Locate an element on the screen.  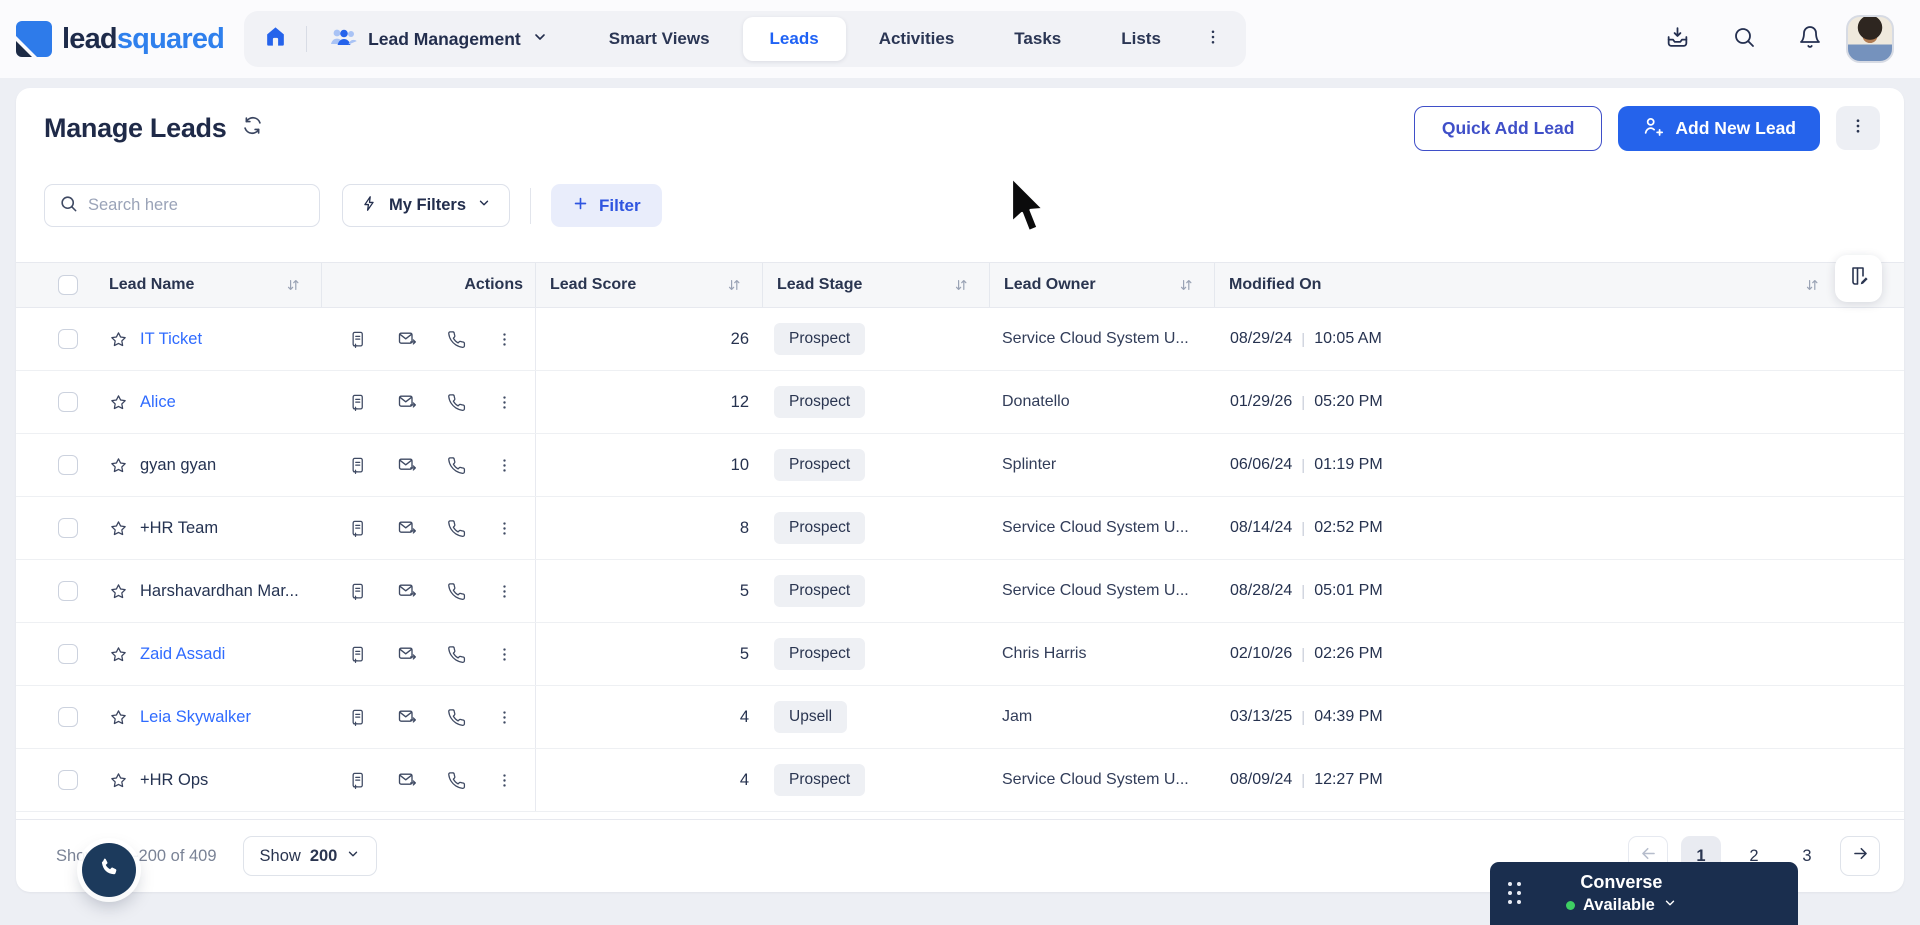
quick-add-lead-button: Quick Add Lead is located at coordinates (1508, 128).